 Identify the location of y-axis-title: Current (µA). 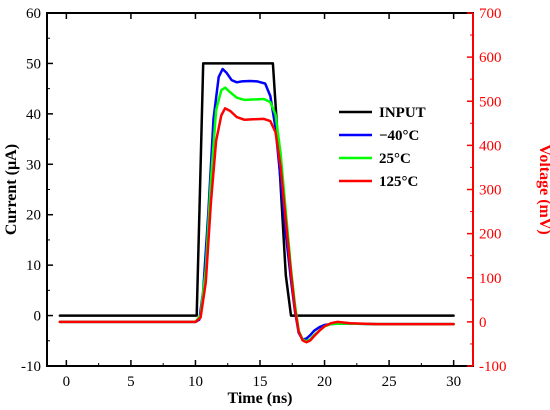
(11, 189).